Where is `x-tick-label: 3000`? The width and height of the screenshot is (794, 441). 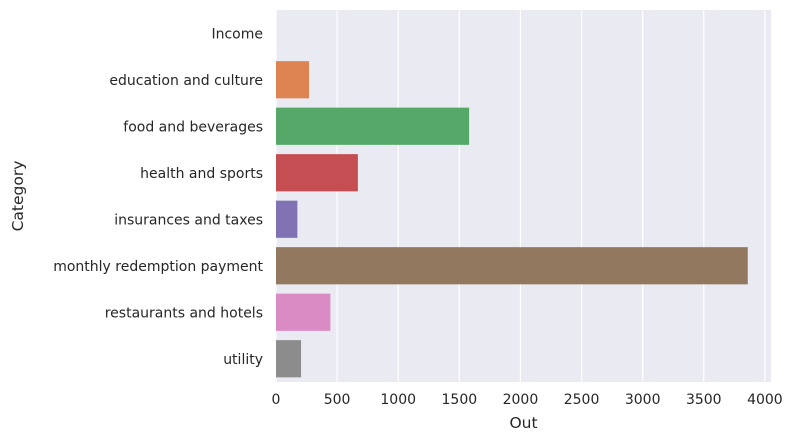 x-tick-label: 3000 is located at coordinates (643, 400).